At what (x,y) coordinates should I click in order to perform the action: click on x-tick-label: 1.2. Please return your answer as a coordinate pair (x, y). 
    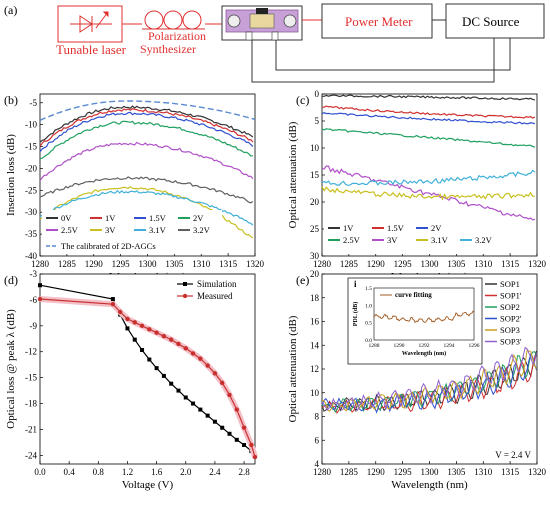
    Looking at the image, I should click on (127, 472).